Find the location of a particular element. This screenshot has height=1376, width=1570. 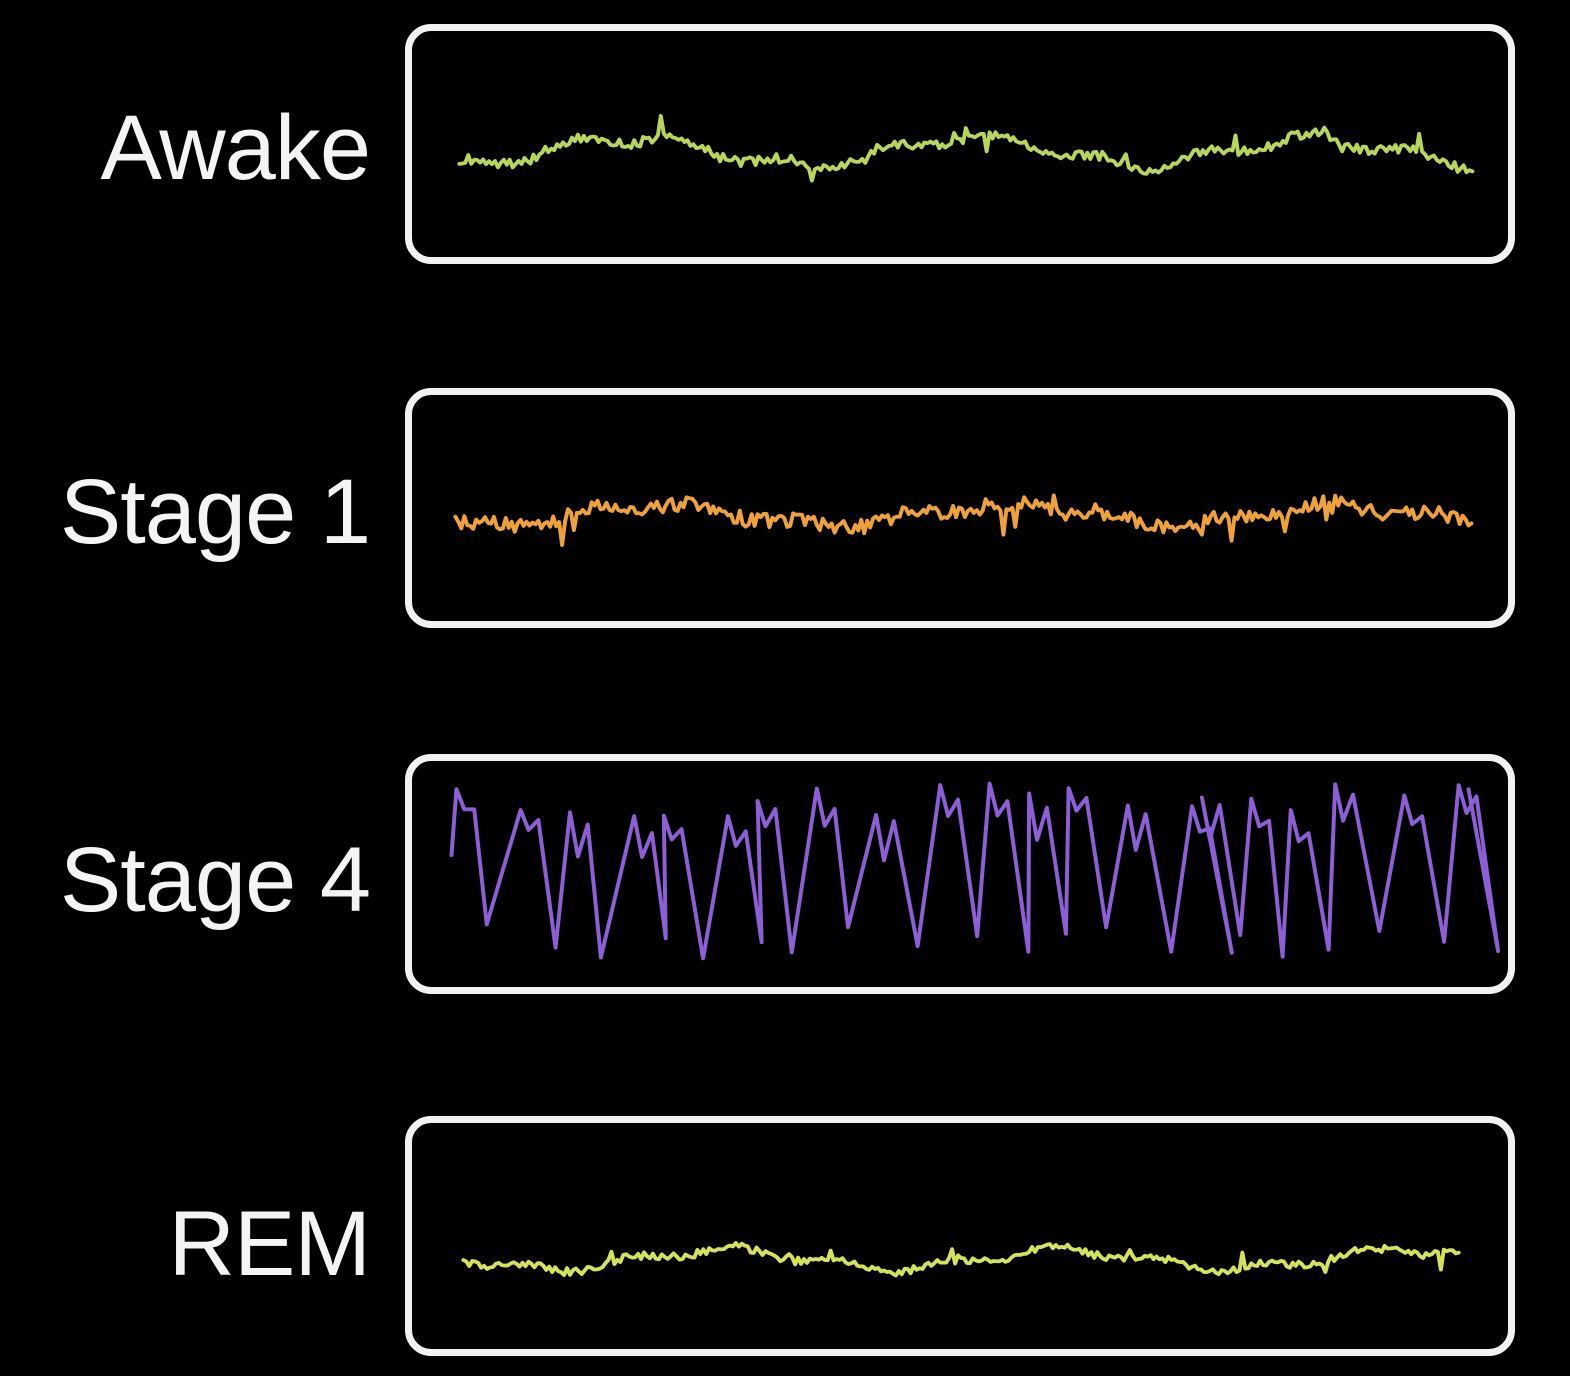

trace-stage4 is located at coordinates (975, 871).